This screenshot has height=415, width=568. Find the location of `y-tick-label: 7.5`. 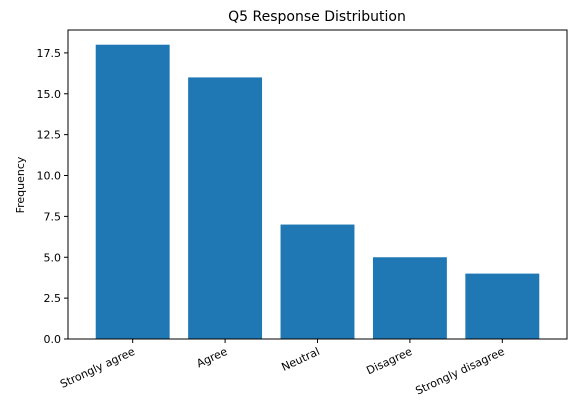

y-tick-label: 7.5 is located at coordinates (53, 216).